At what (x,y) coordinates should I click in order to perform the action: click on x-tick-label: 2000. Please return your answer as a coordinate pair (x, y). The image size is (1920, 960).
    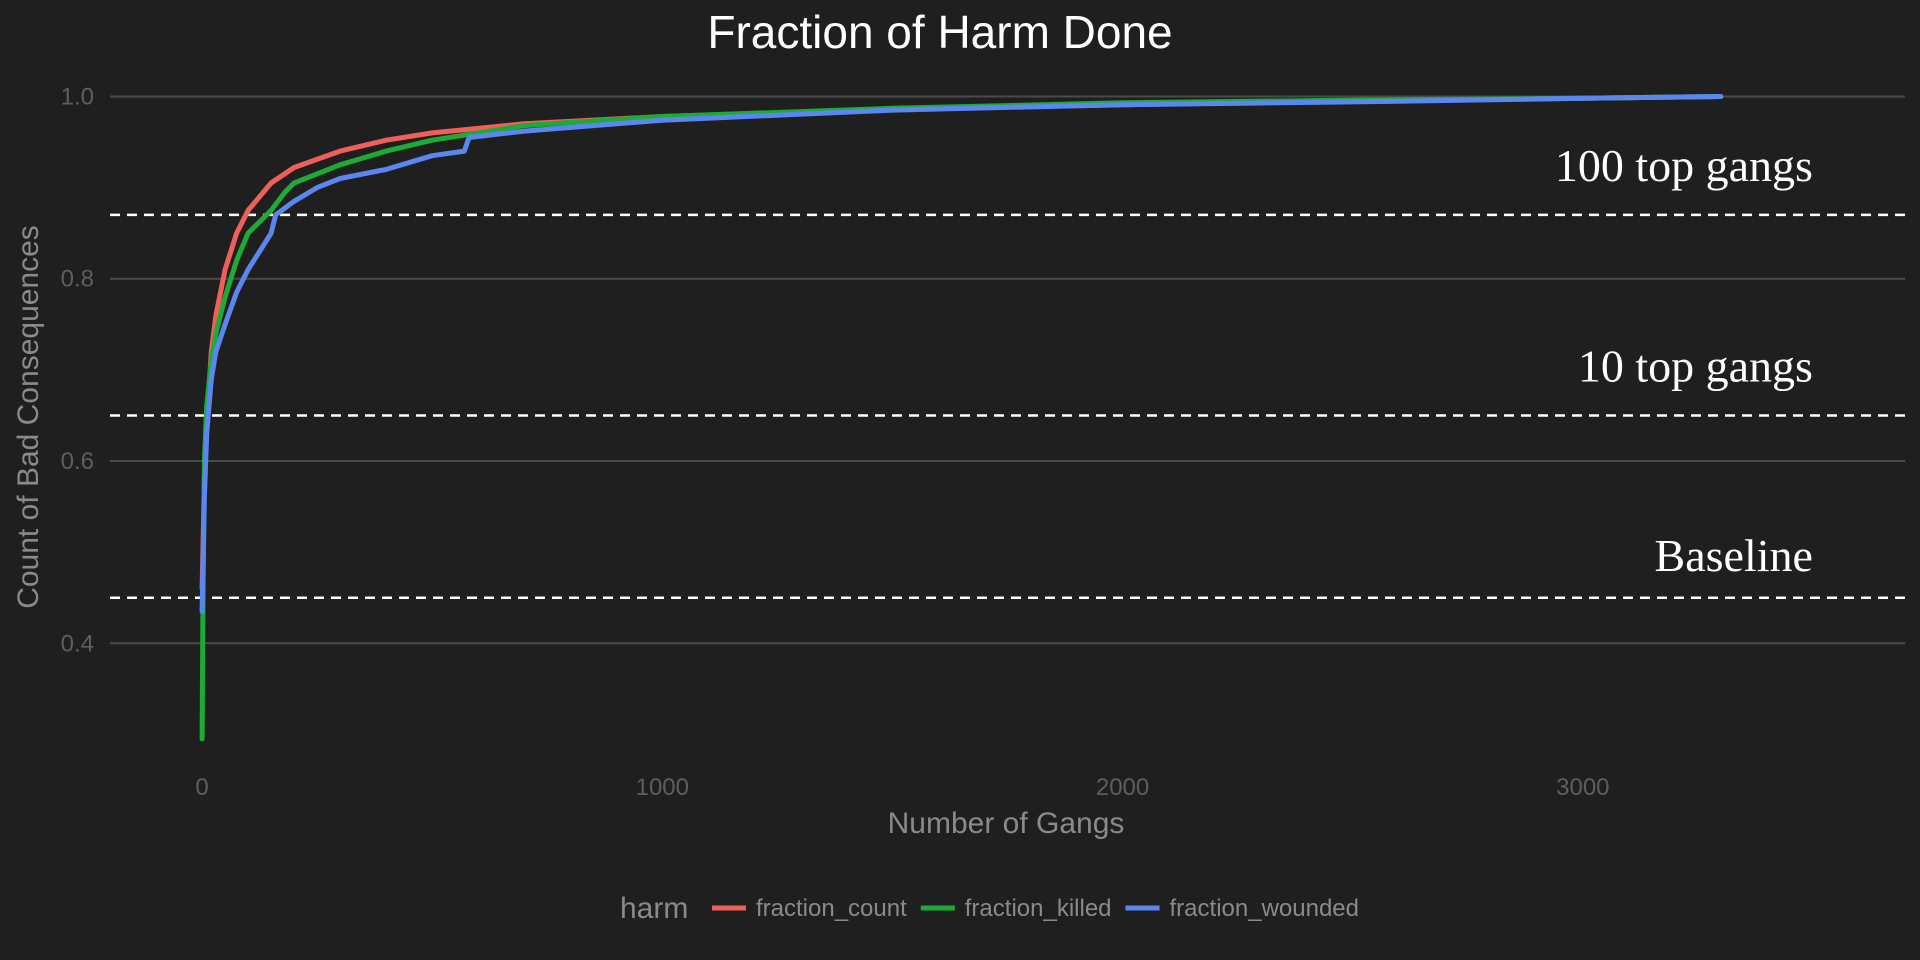
    Looking at the image, I should click on (1122, 787).